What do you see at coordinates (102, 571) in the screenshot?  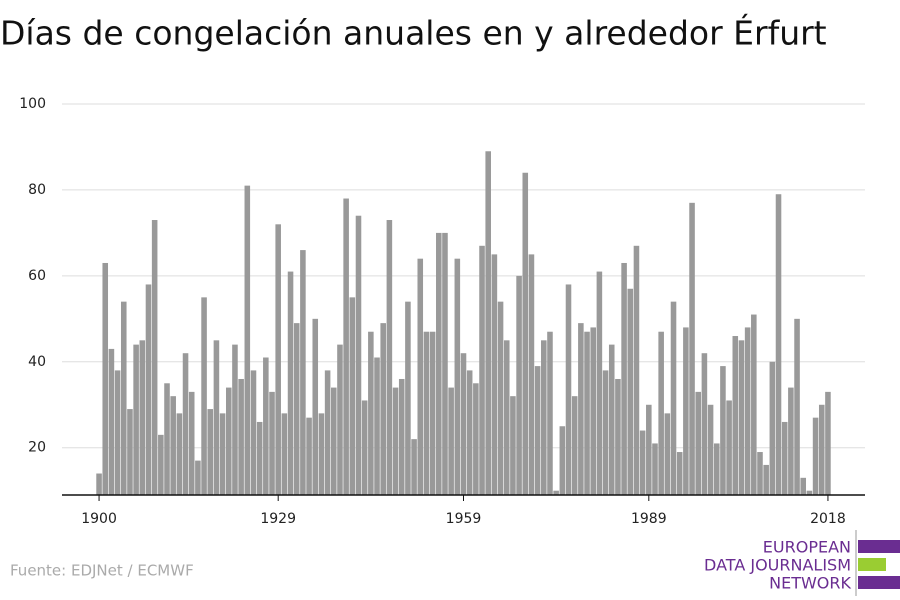 I see `source: Fuente: EDJNet / ECMWF` at bounding box center [102, 571].